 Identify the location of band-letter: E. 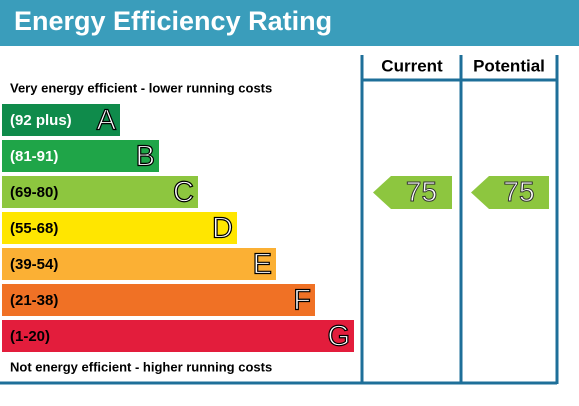
(262, 265).